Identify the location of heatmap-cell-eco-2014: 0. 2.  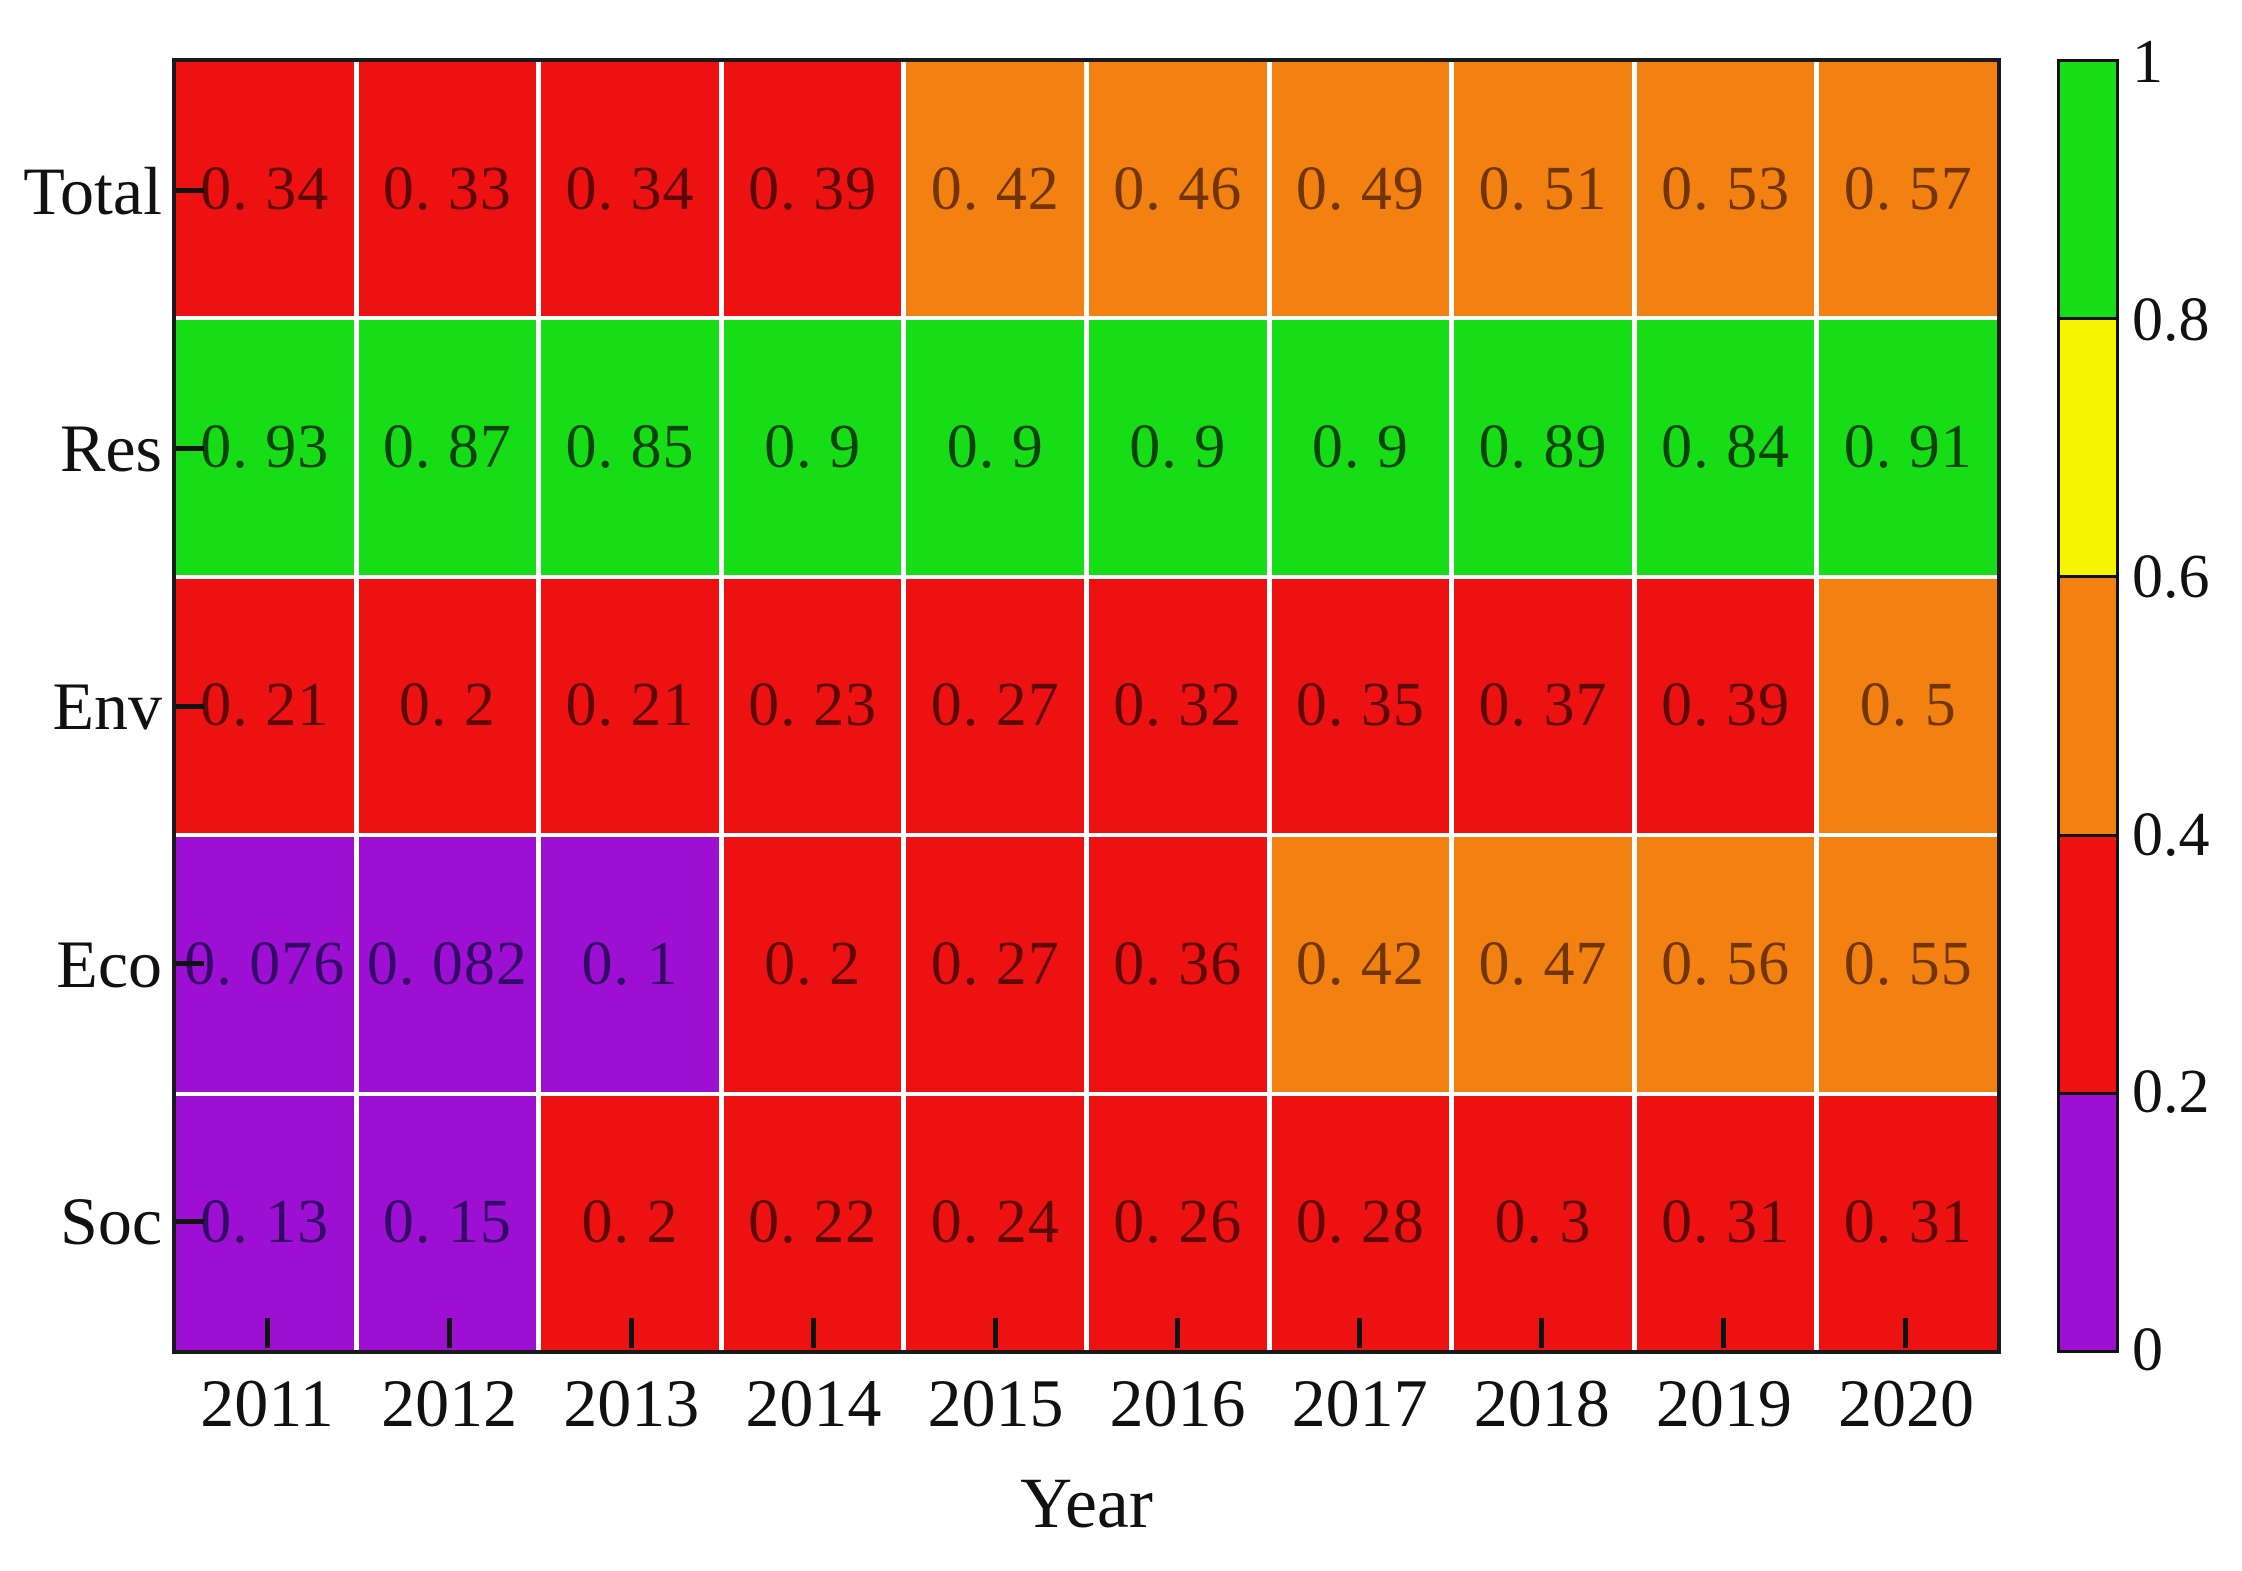
(812, 964).